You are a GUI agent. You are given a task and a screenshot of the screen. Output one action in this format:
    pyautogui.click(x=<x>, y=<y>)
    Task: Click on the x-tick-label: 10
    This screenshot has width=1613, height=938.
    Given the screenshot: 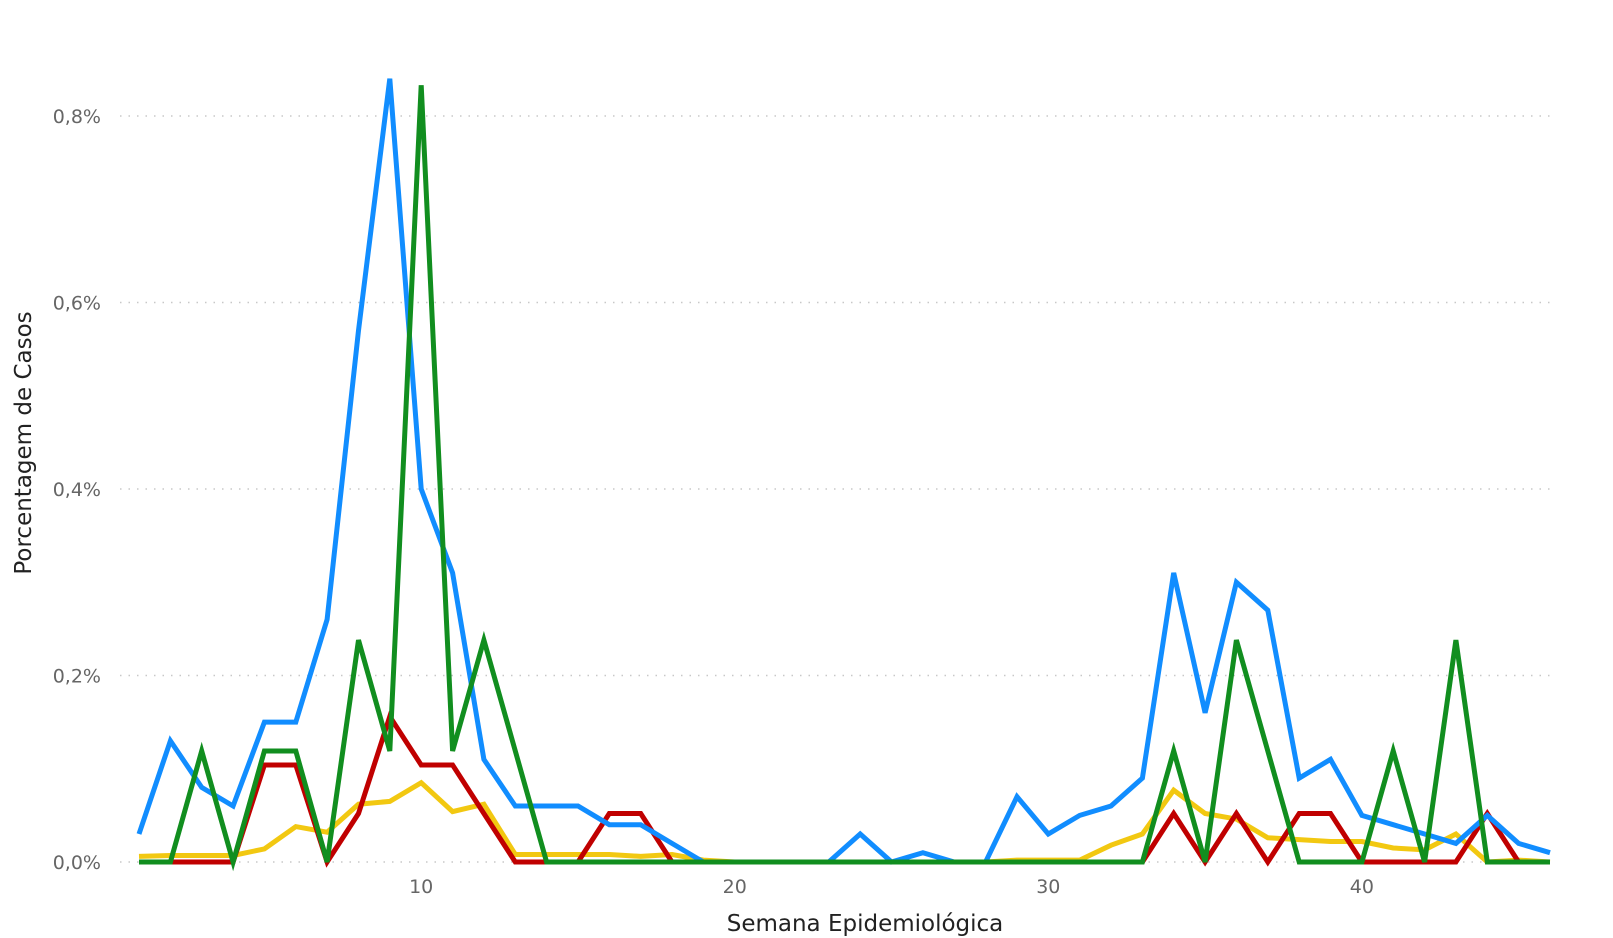 What is the action you would take?
    pyautogui.click(x=421, y=887)
    